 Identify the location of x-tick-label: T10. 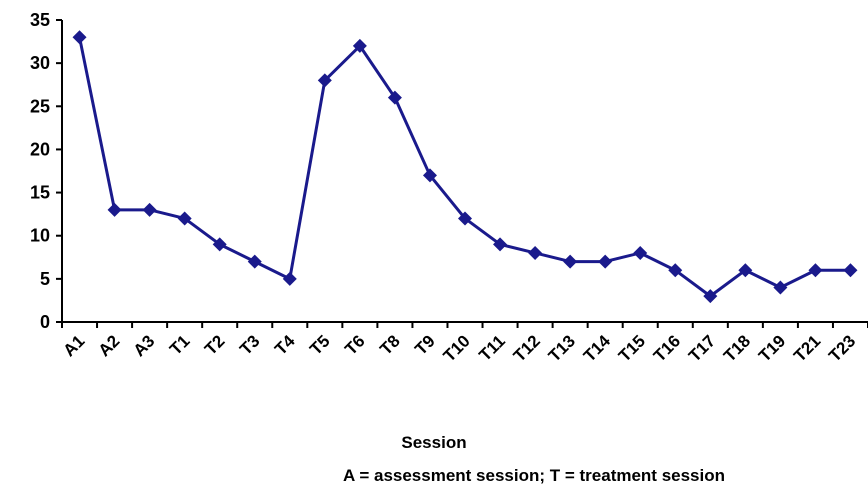
(457, 348).